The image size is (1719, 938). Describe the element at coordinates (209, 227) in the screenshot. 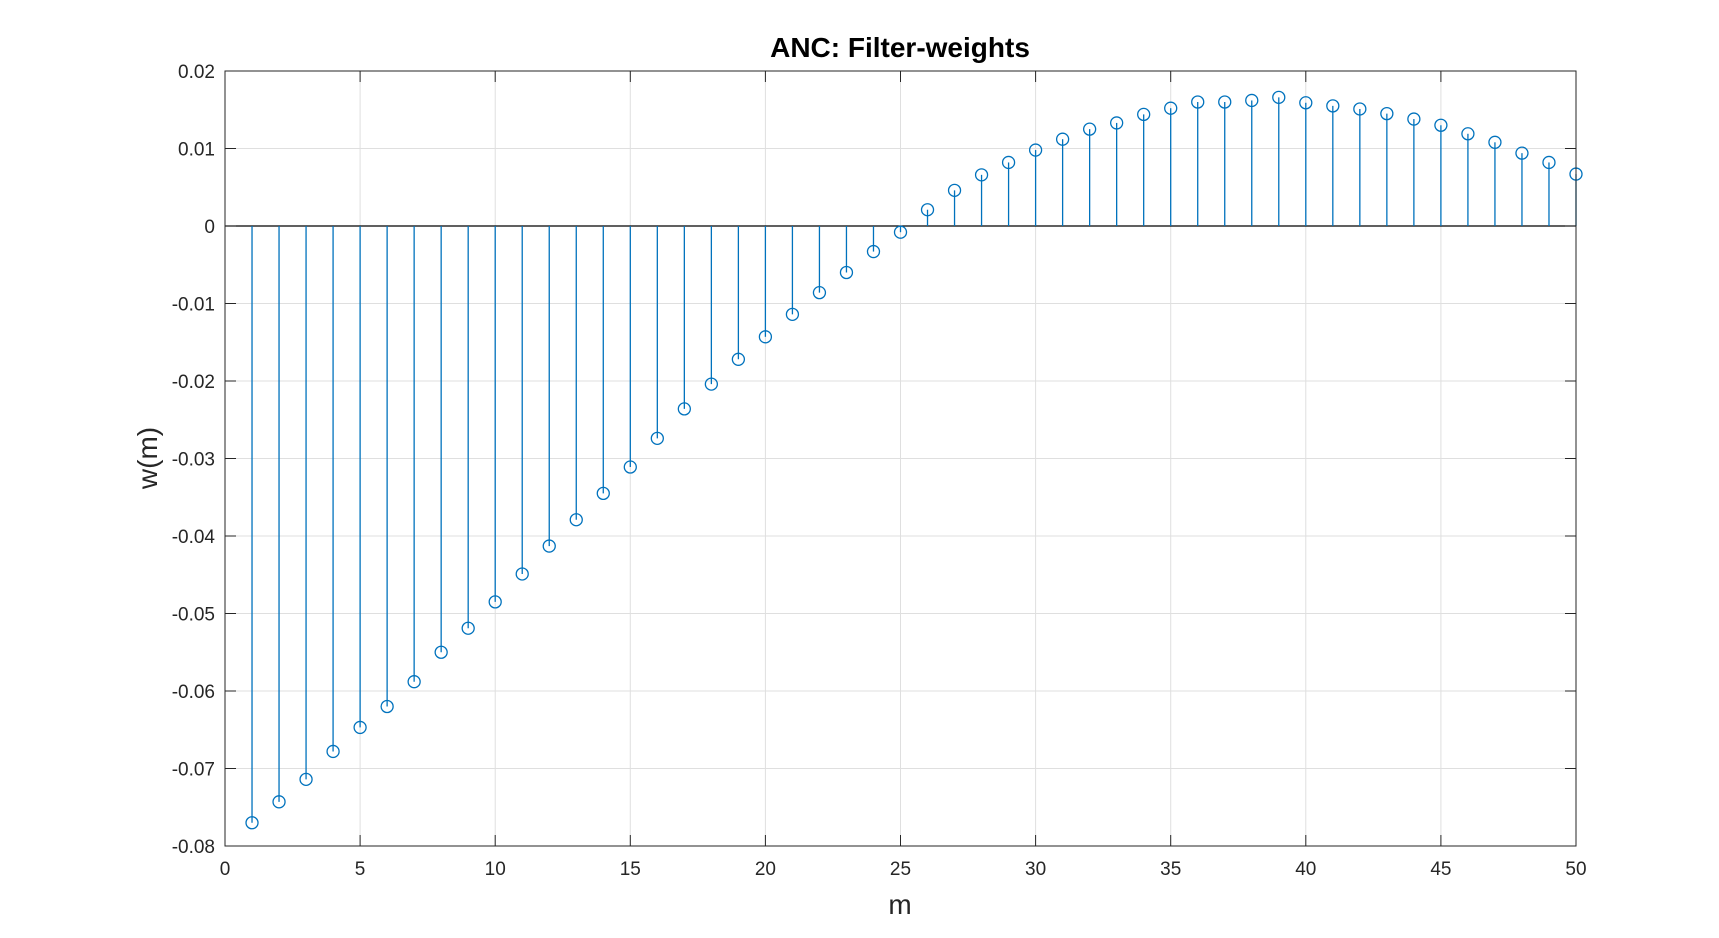

I see `y-tick-label: 0` at that location.